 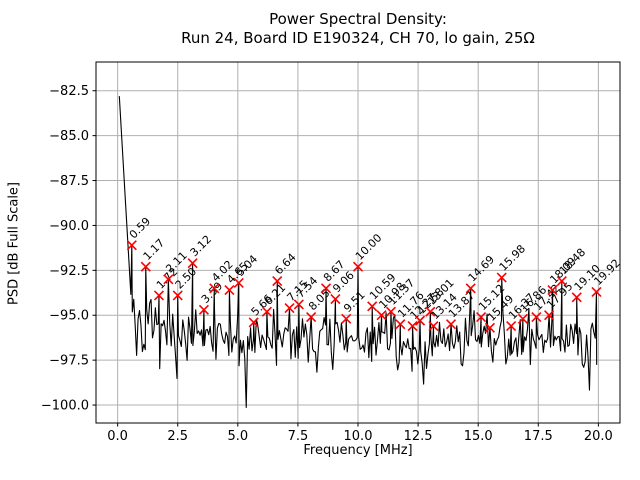 What do you see at coordinates (14, 243) in the screenshot?
I see `y-axis-label: PSD [dB Full Scale]` at bounding box center [14, 243].